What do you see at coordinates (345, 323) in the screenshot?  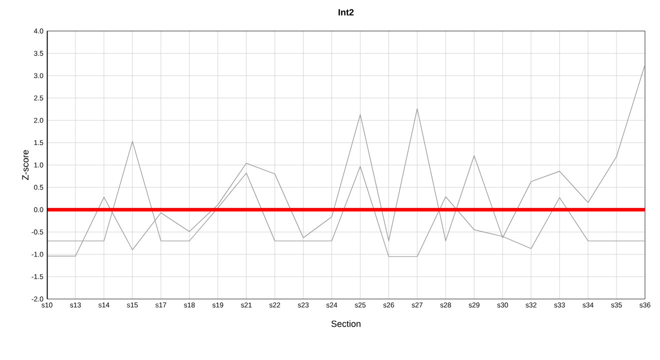 I see `x-axis-title: Section` at bounding box center [345, 323].